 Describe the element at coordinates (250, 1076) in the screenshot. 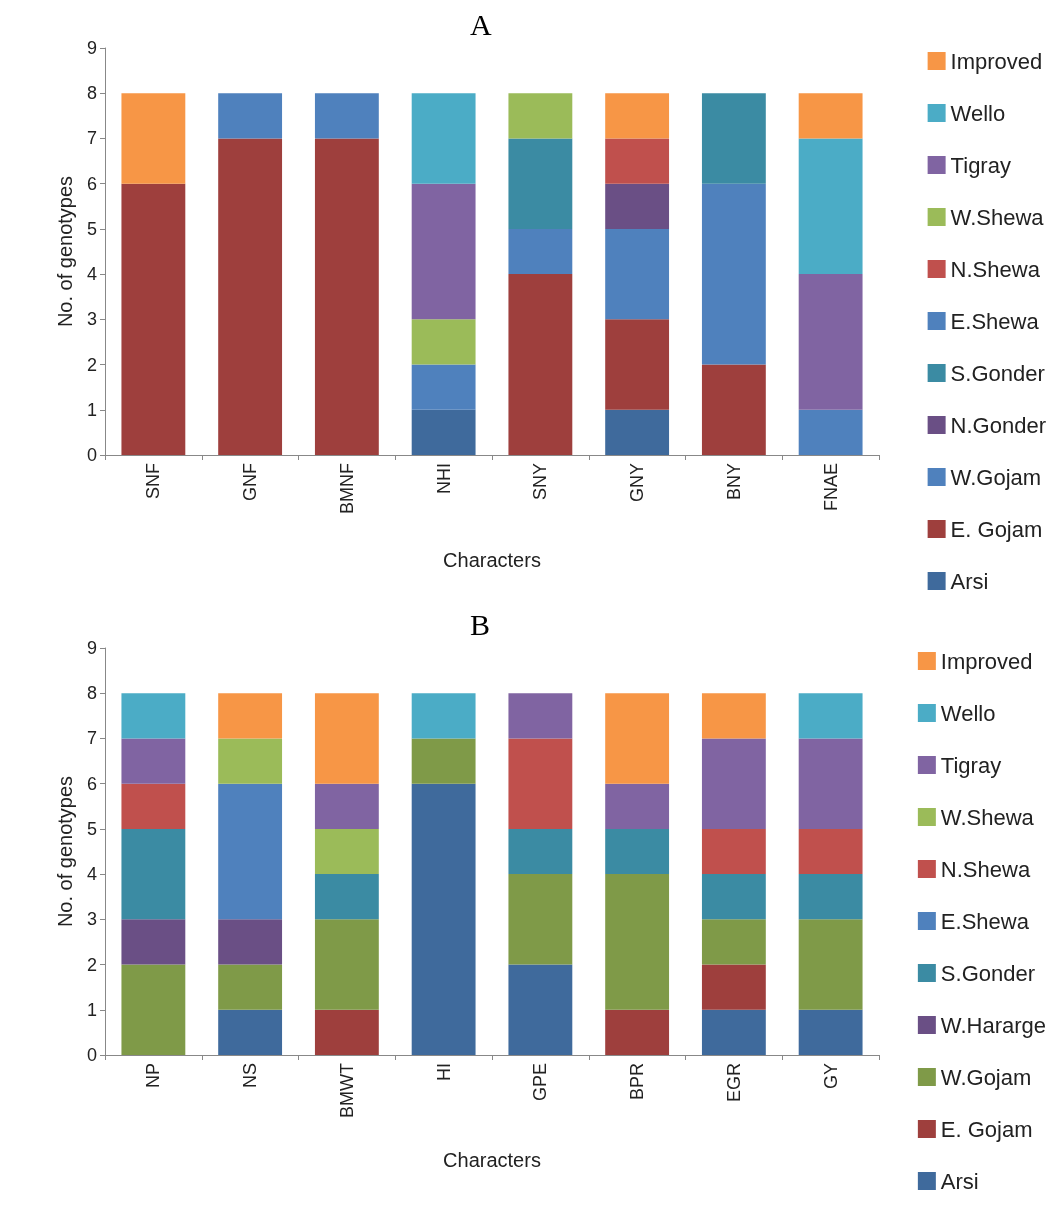

I see `x-tick-label: NS` at that location.